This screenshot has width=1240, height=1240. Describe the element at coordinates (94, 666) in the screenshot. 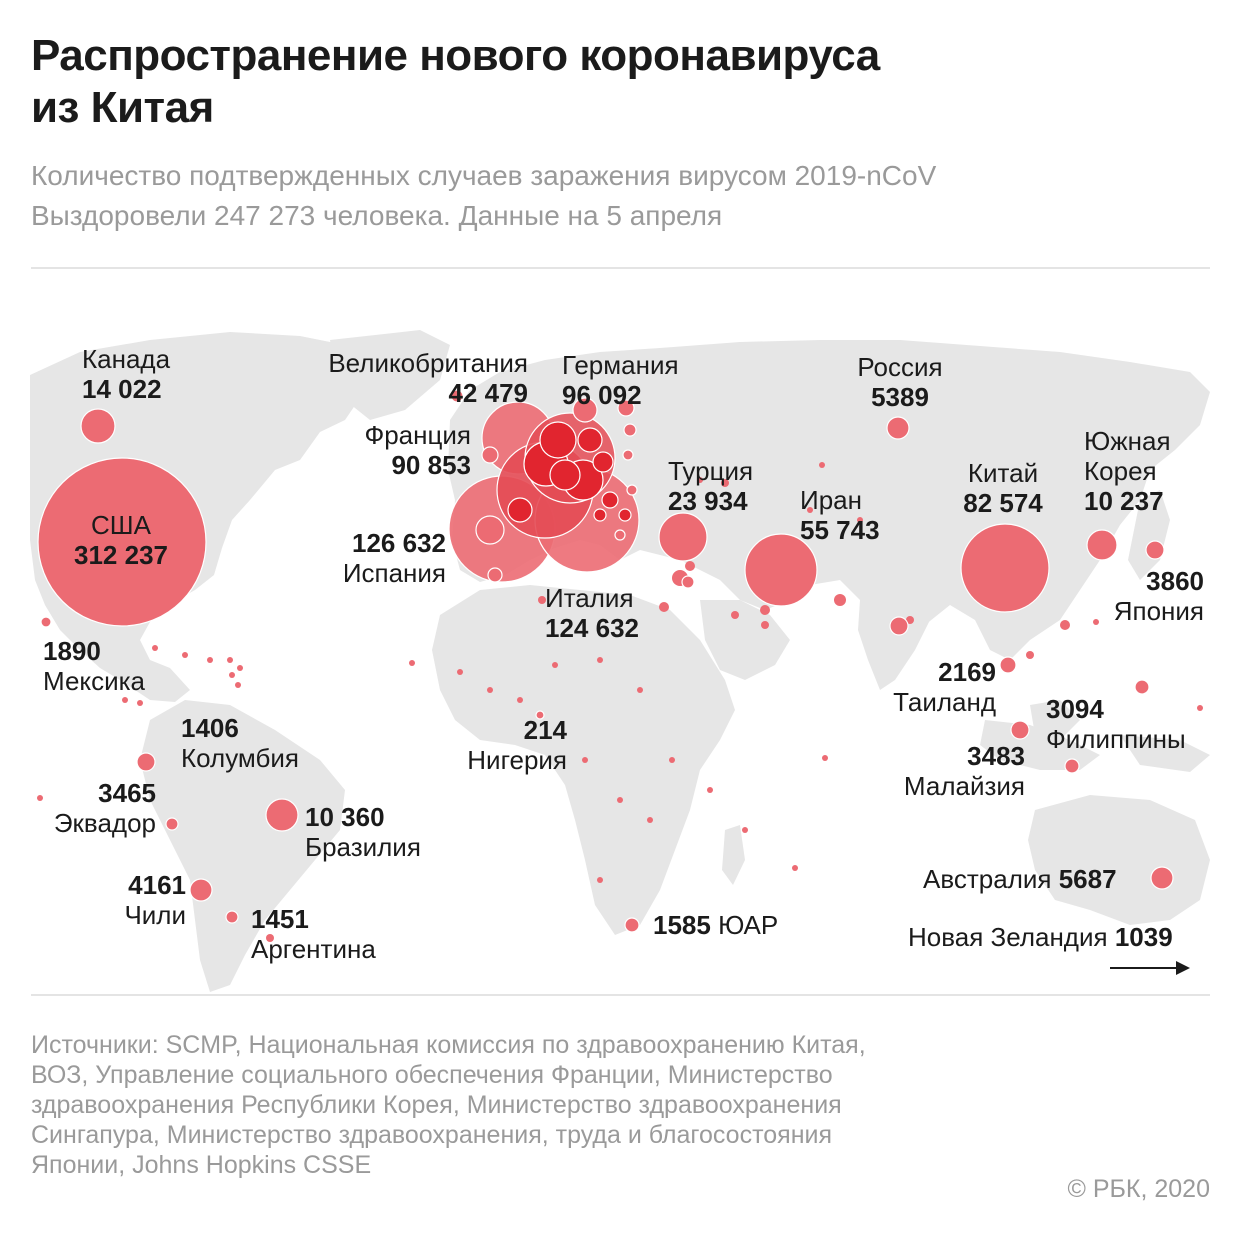

I see `label-mexico: 1890 Мексика` at that location.